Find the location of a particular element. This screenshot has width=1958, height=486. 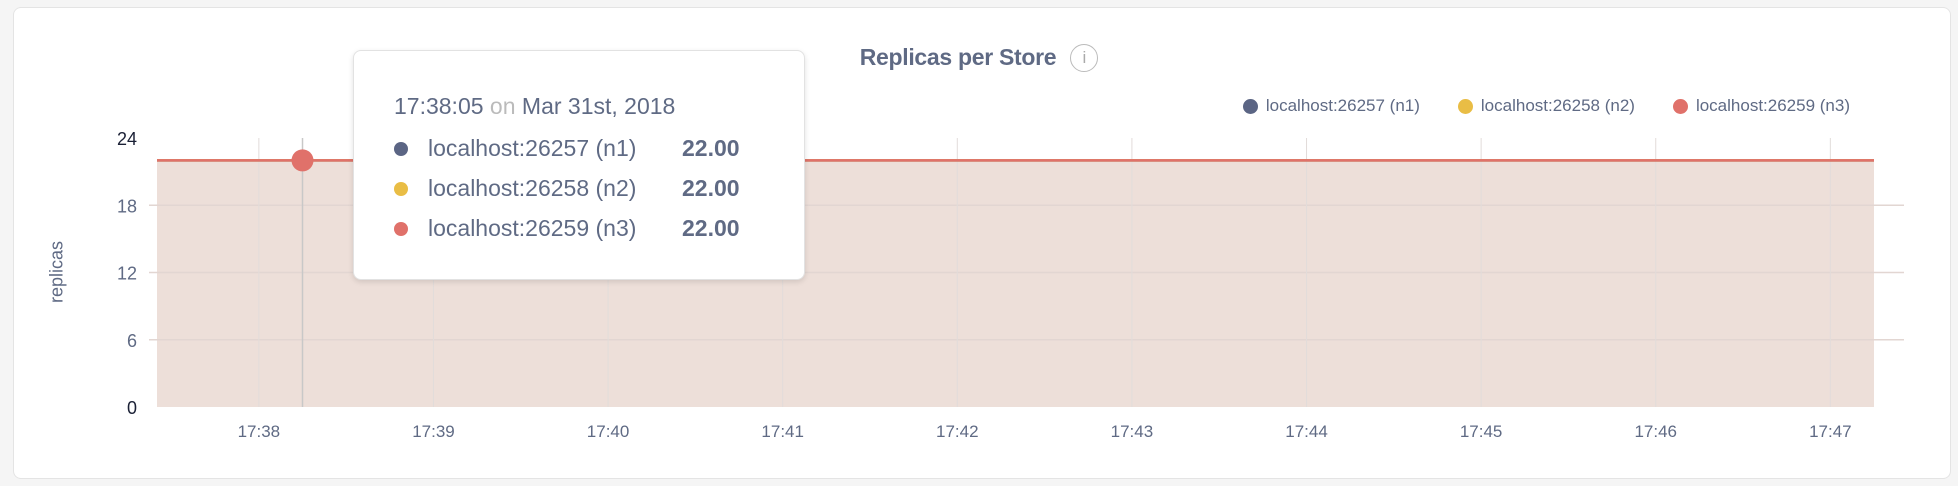

tooltip-series-name: localhost:26257 (n1) is located at coordinates (532, 148).